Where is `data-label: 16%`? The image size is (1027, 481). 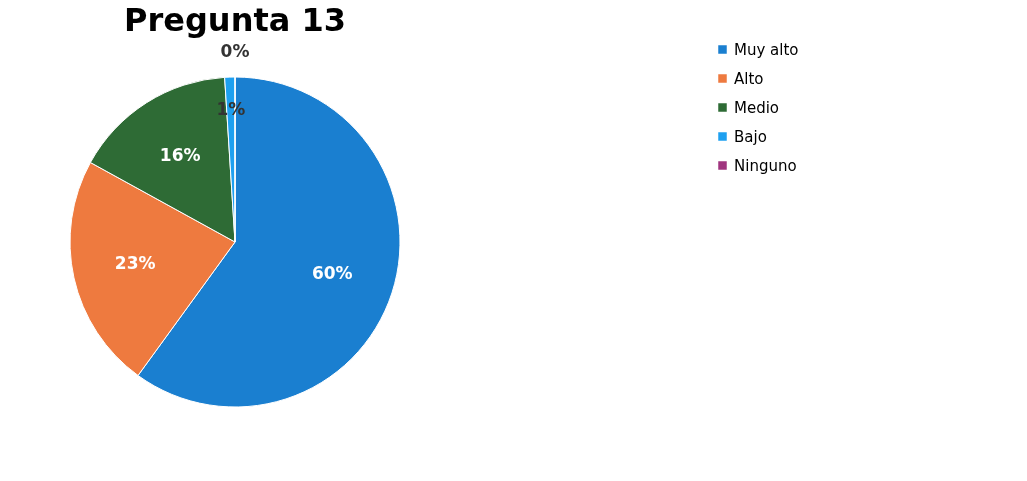
data-label: 16% is located at coordinates (180, 154).